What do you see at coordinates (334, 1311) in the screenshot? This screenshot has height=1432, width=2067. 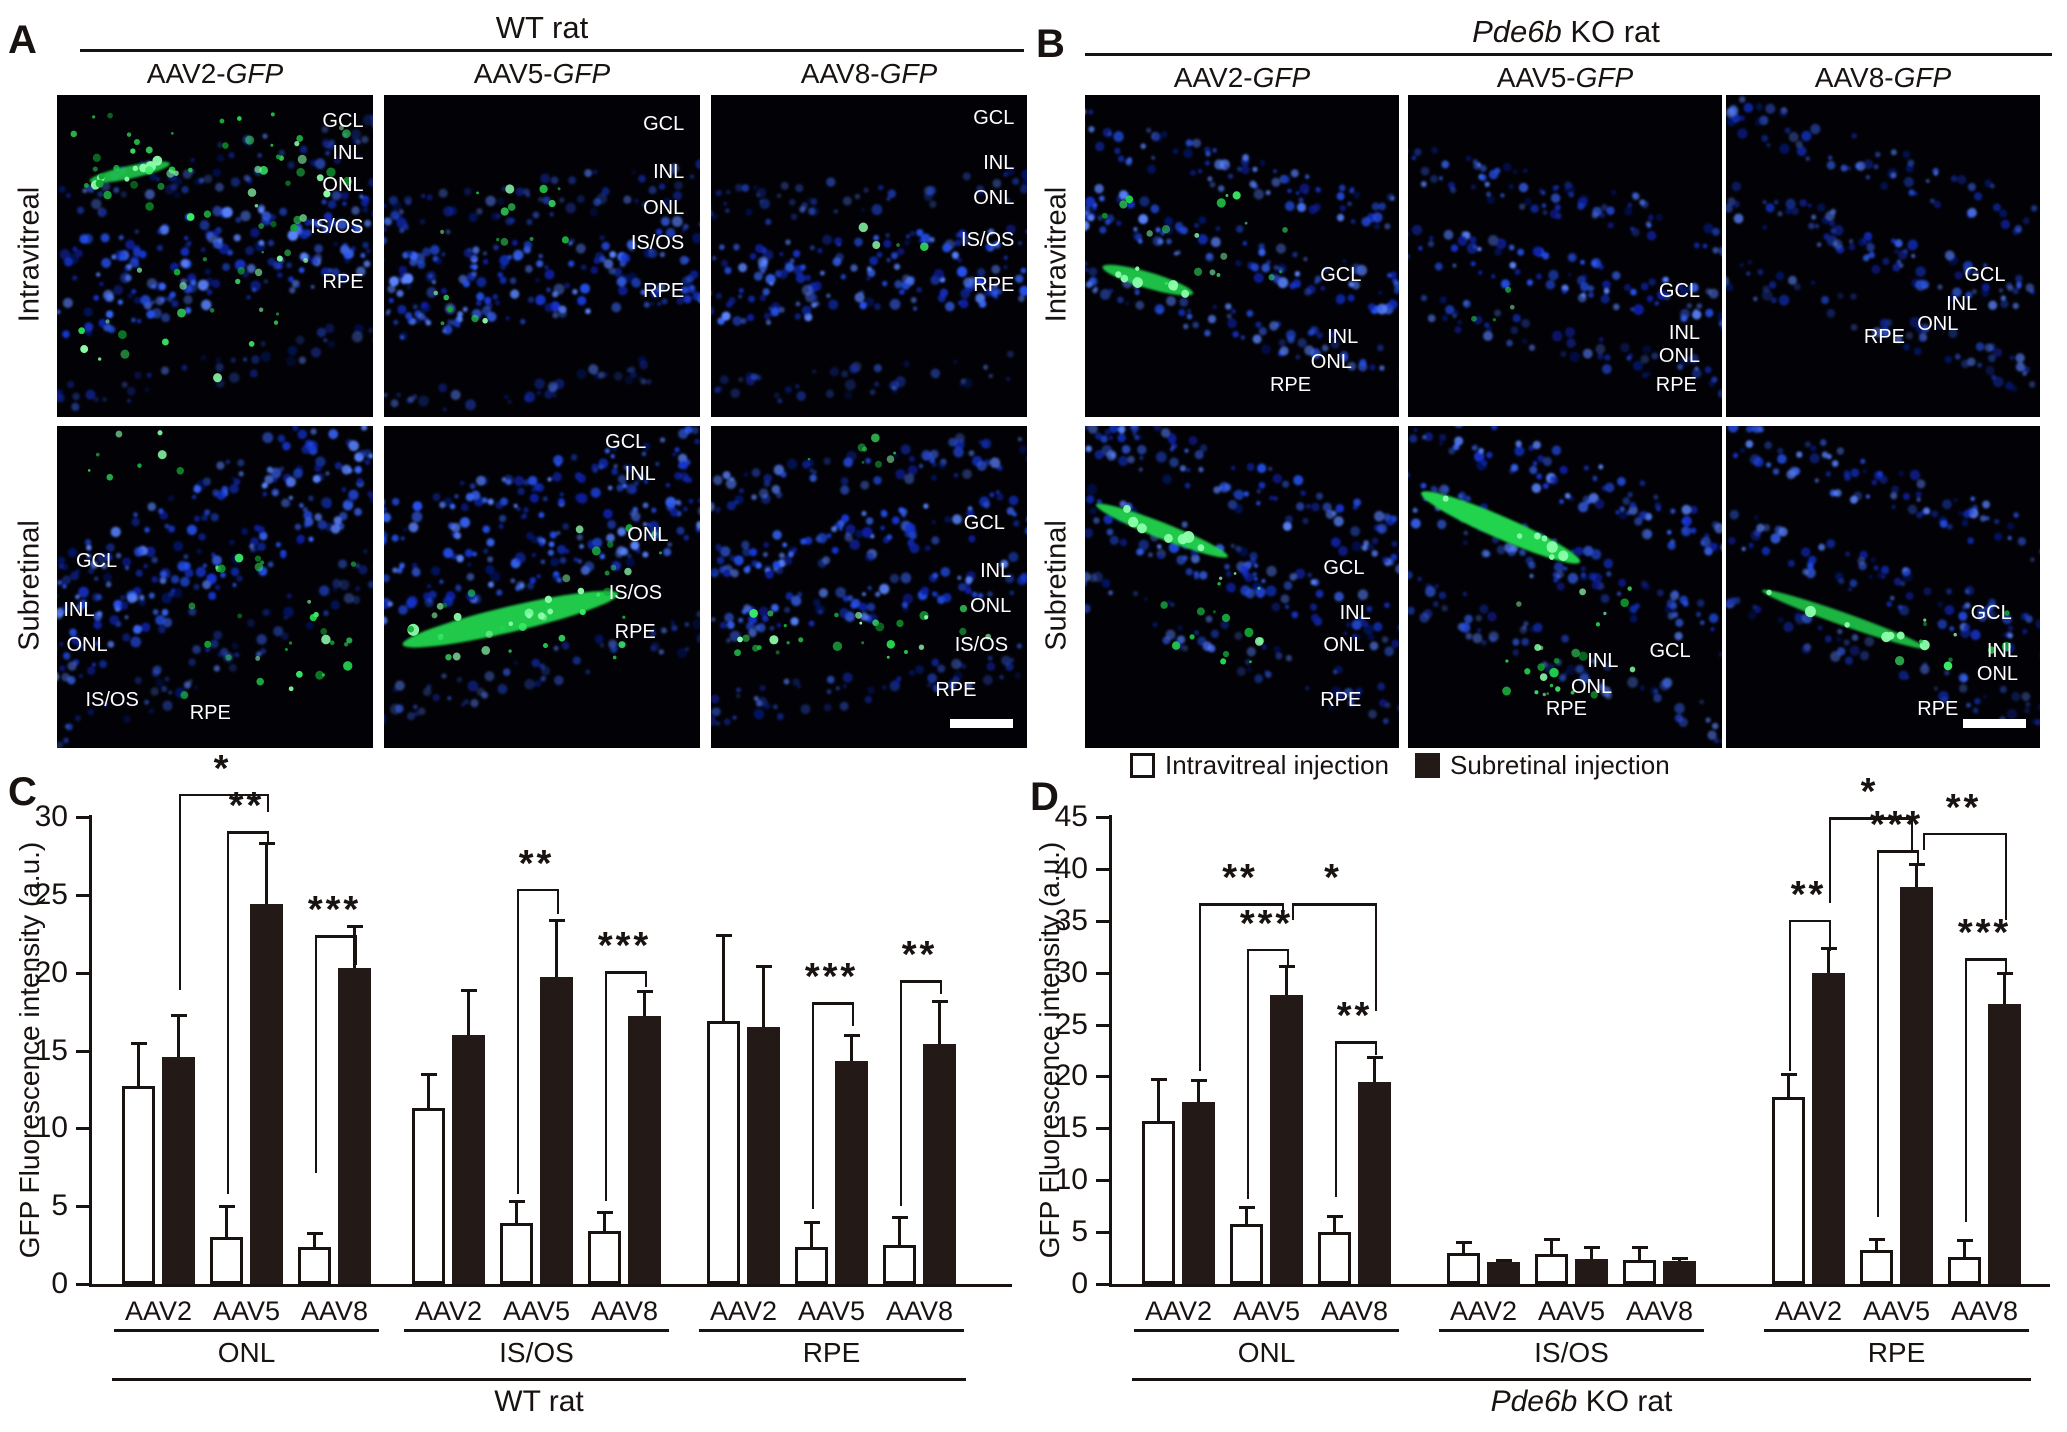 I see `category-label-aav8: AAV8` at bounding box center [334, 1311].